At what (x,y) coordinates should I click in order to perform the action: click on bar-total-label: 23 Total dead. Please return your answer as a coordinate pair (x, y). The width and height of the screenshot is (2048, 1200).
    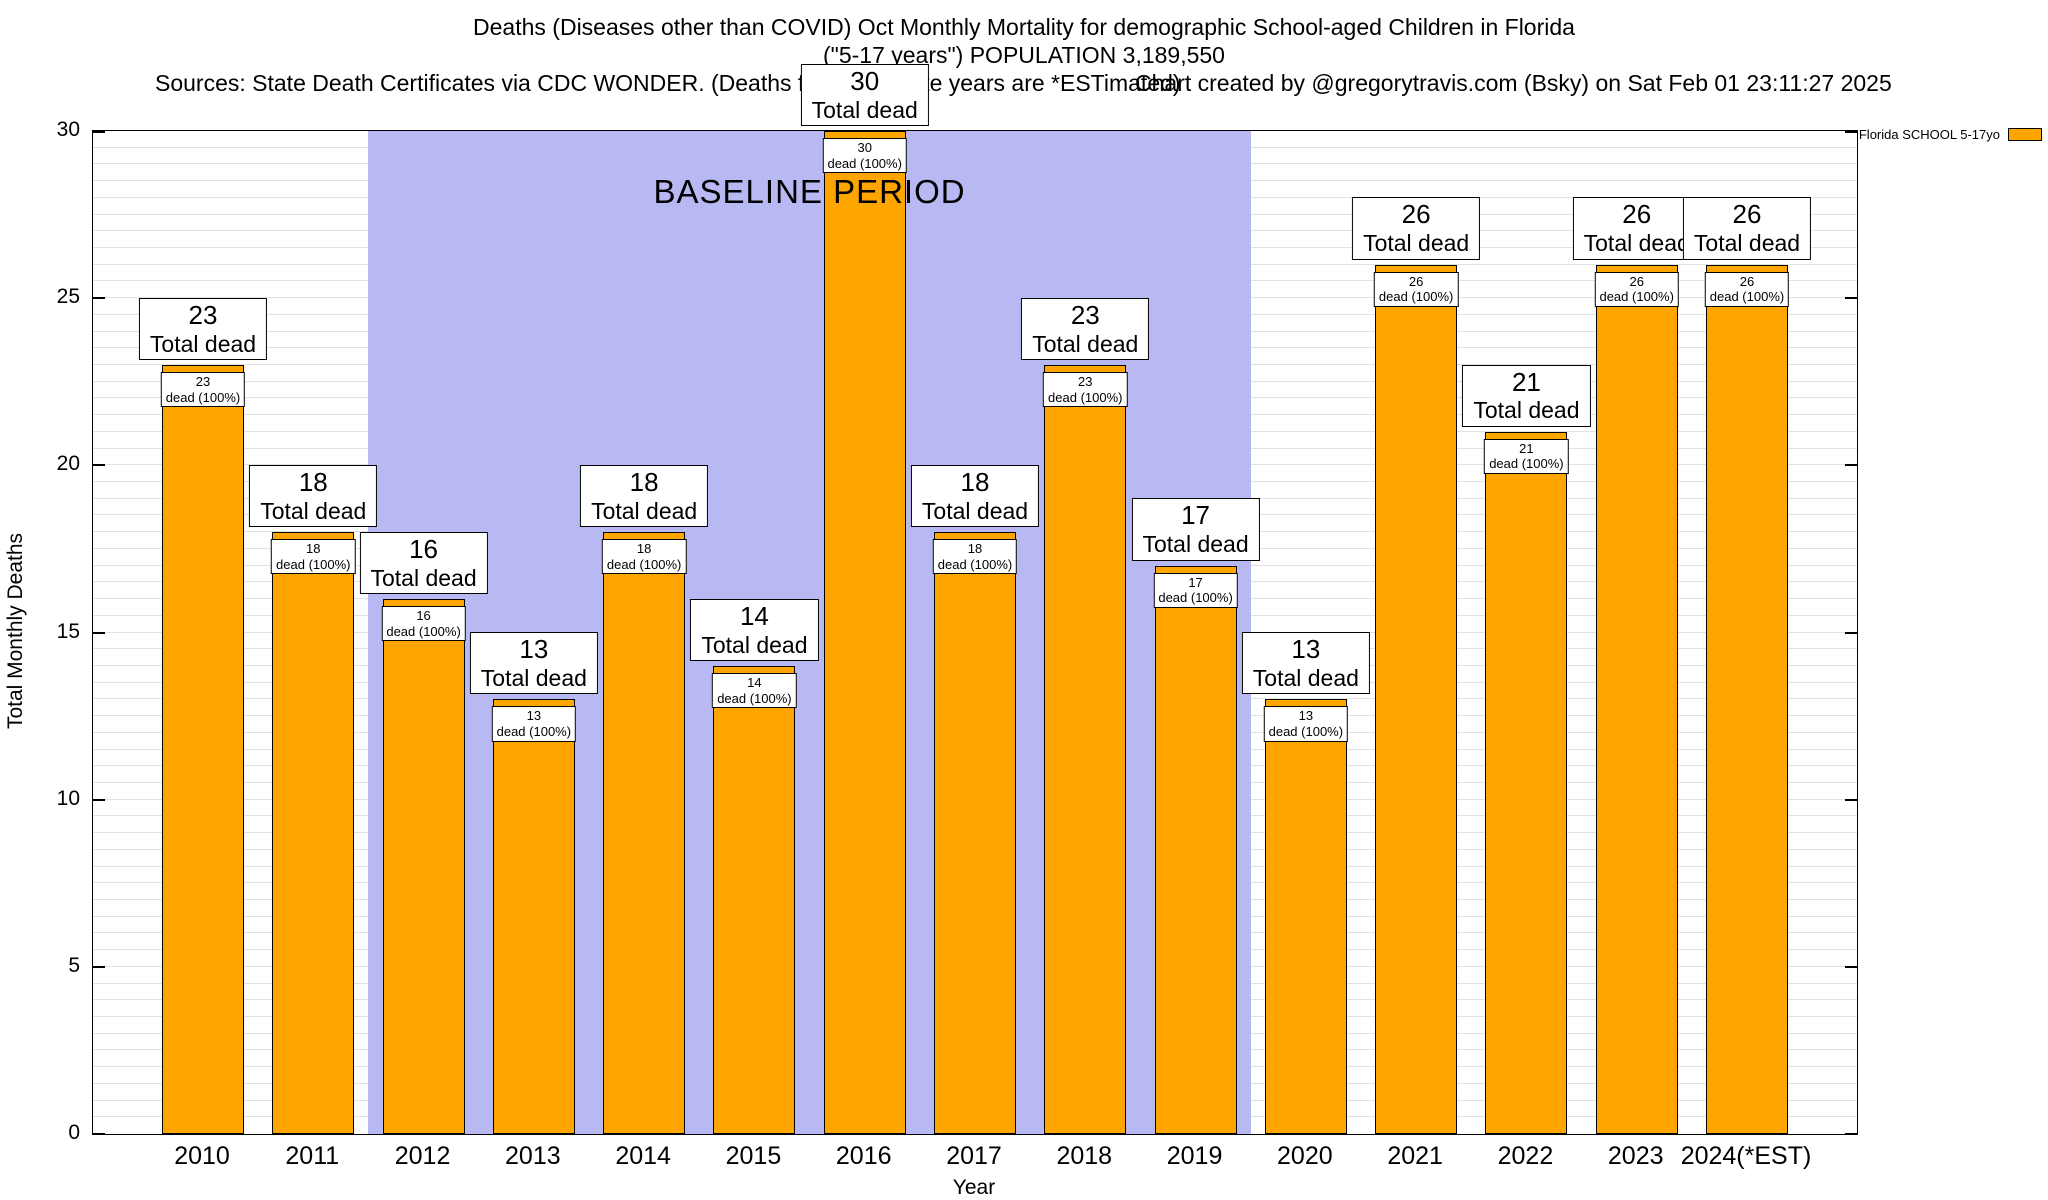
    Looking at the image, I should click on (1085, 329).